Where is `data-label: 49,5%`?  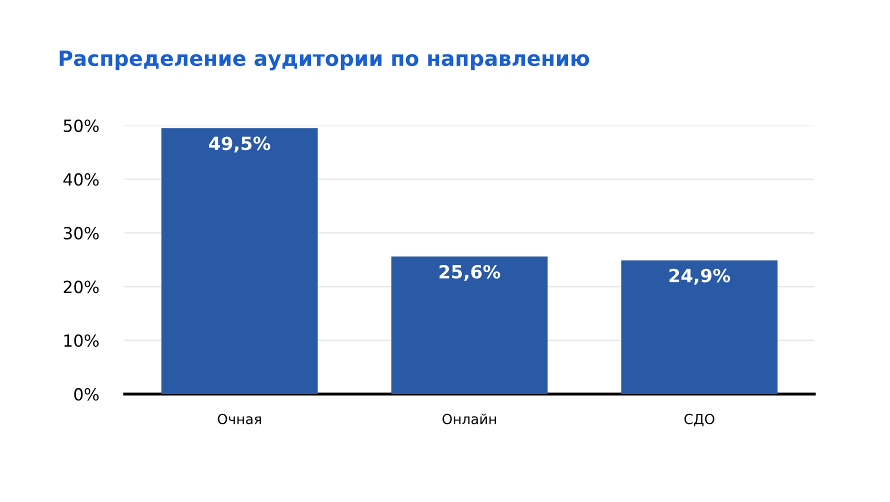 data-label: 49,5% is located at coordinates (239, 144).